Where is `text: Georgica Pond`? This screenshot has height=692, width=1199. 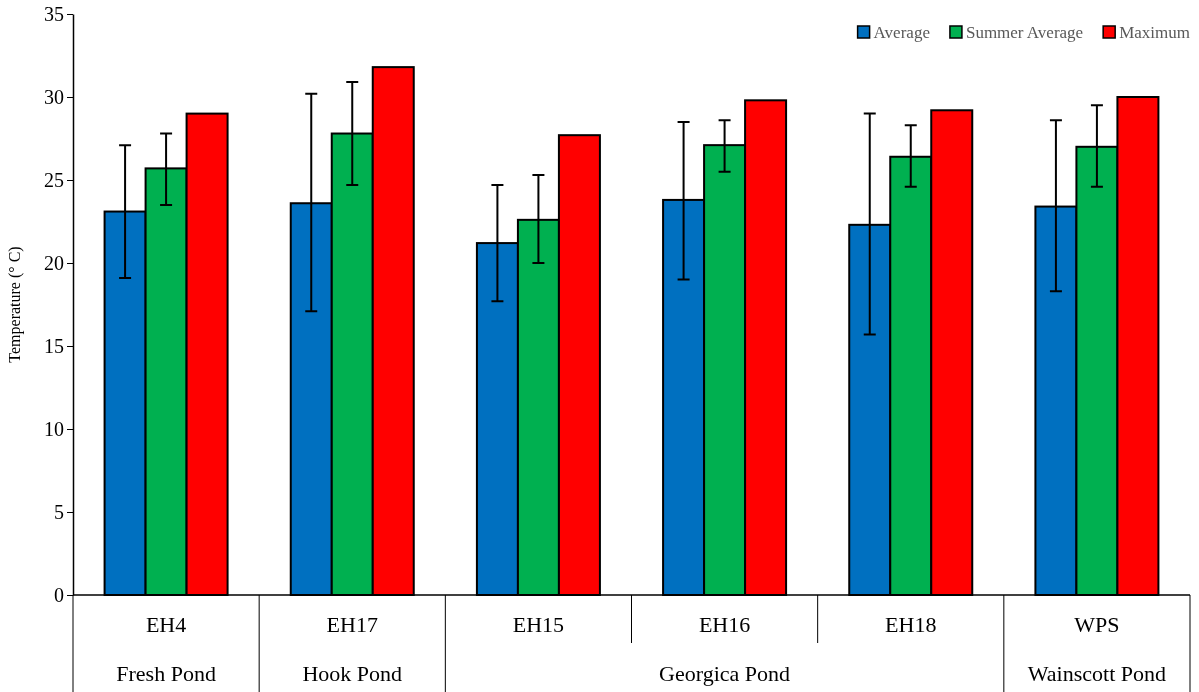 text: Georgica Pond is located at coordinates (725, 673).